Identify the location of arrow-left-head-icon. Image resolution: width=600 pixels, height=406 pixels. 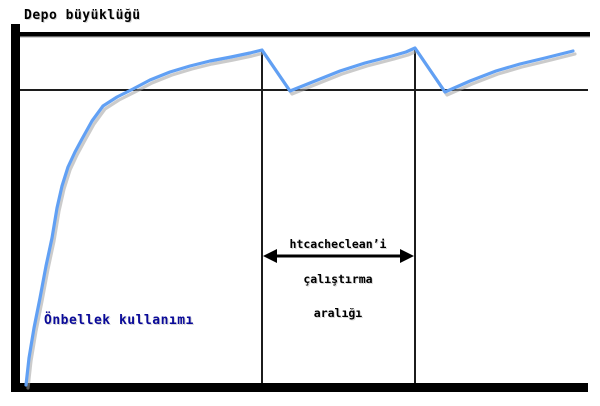
(270, 256).